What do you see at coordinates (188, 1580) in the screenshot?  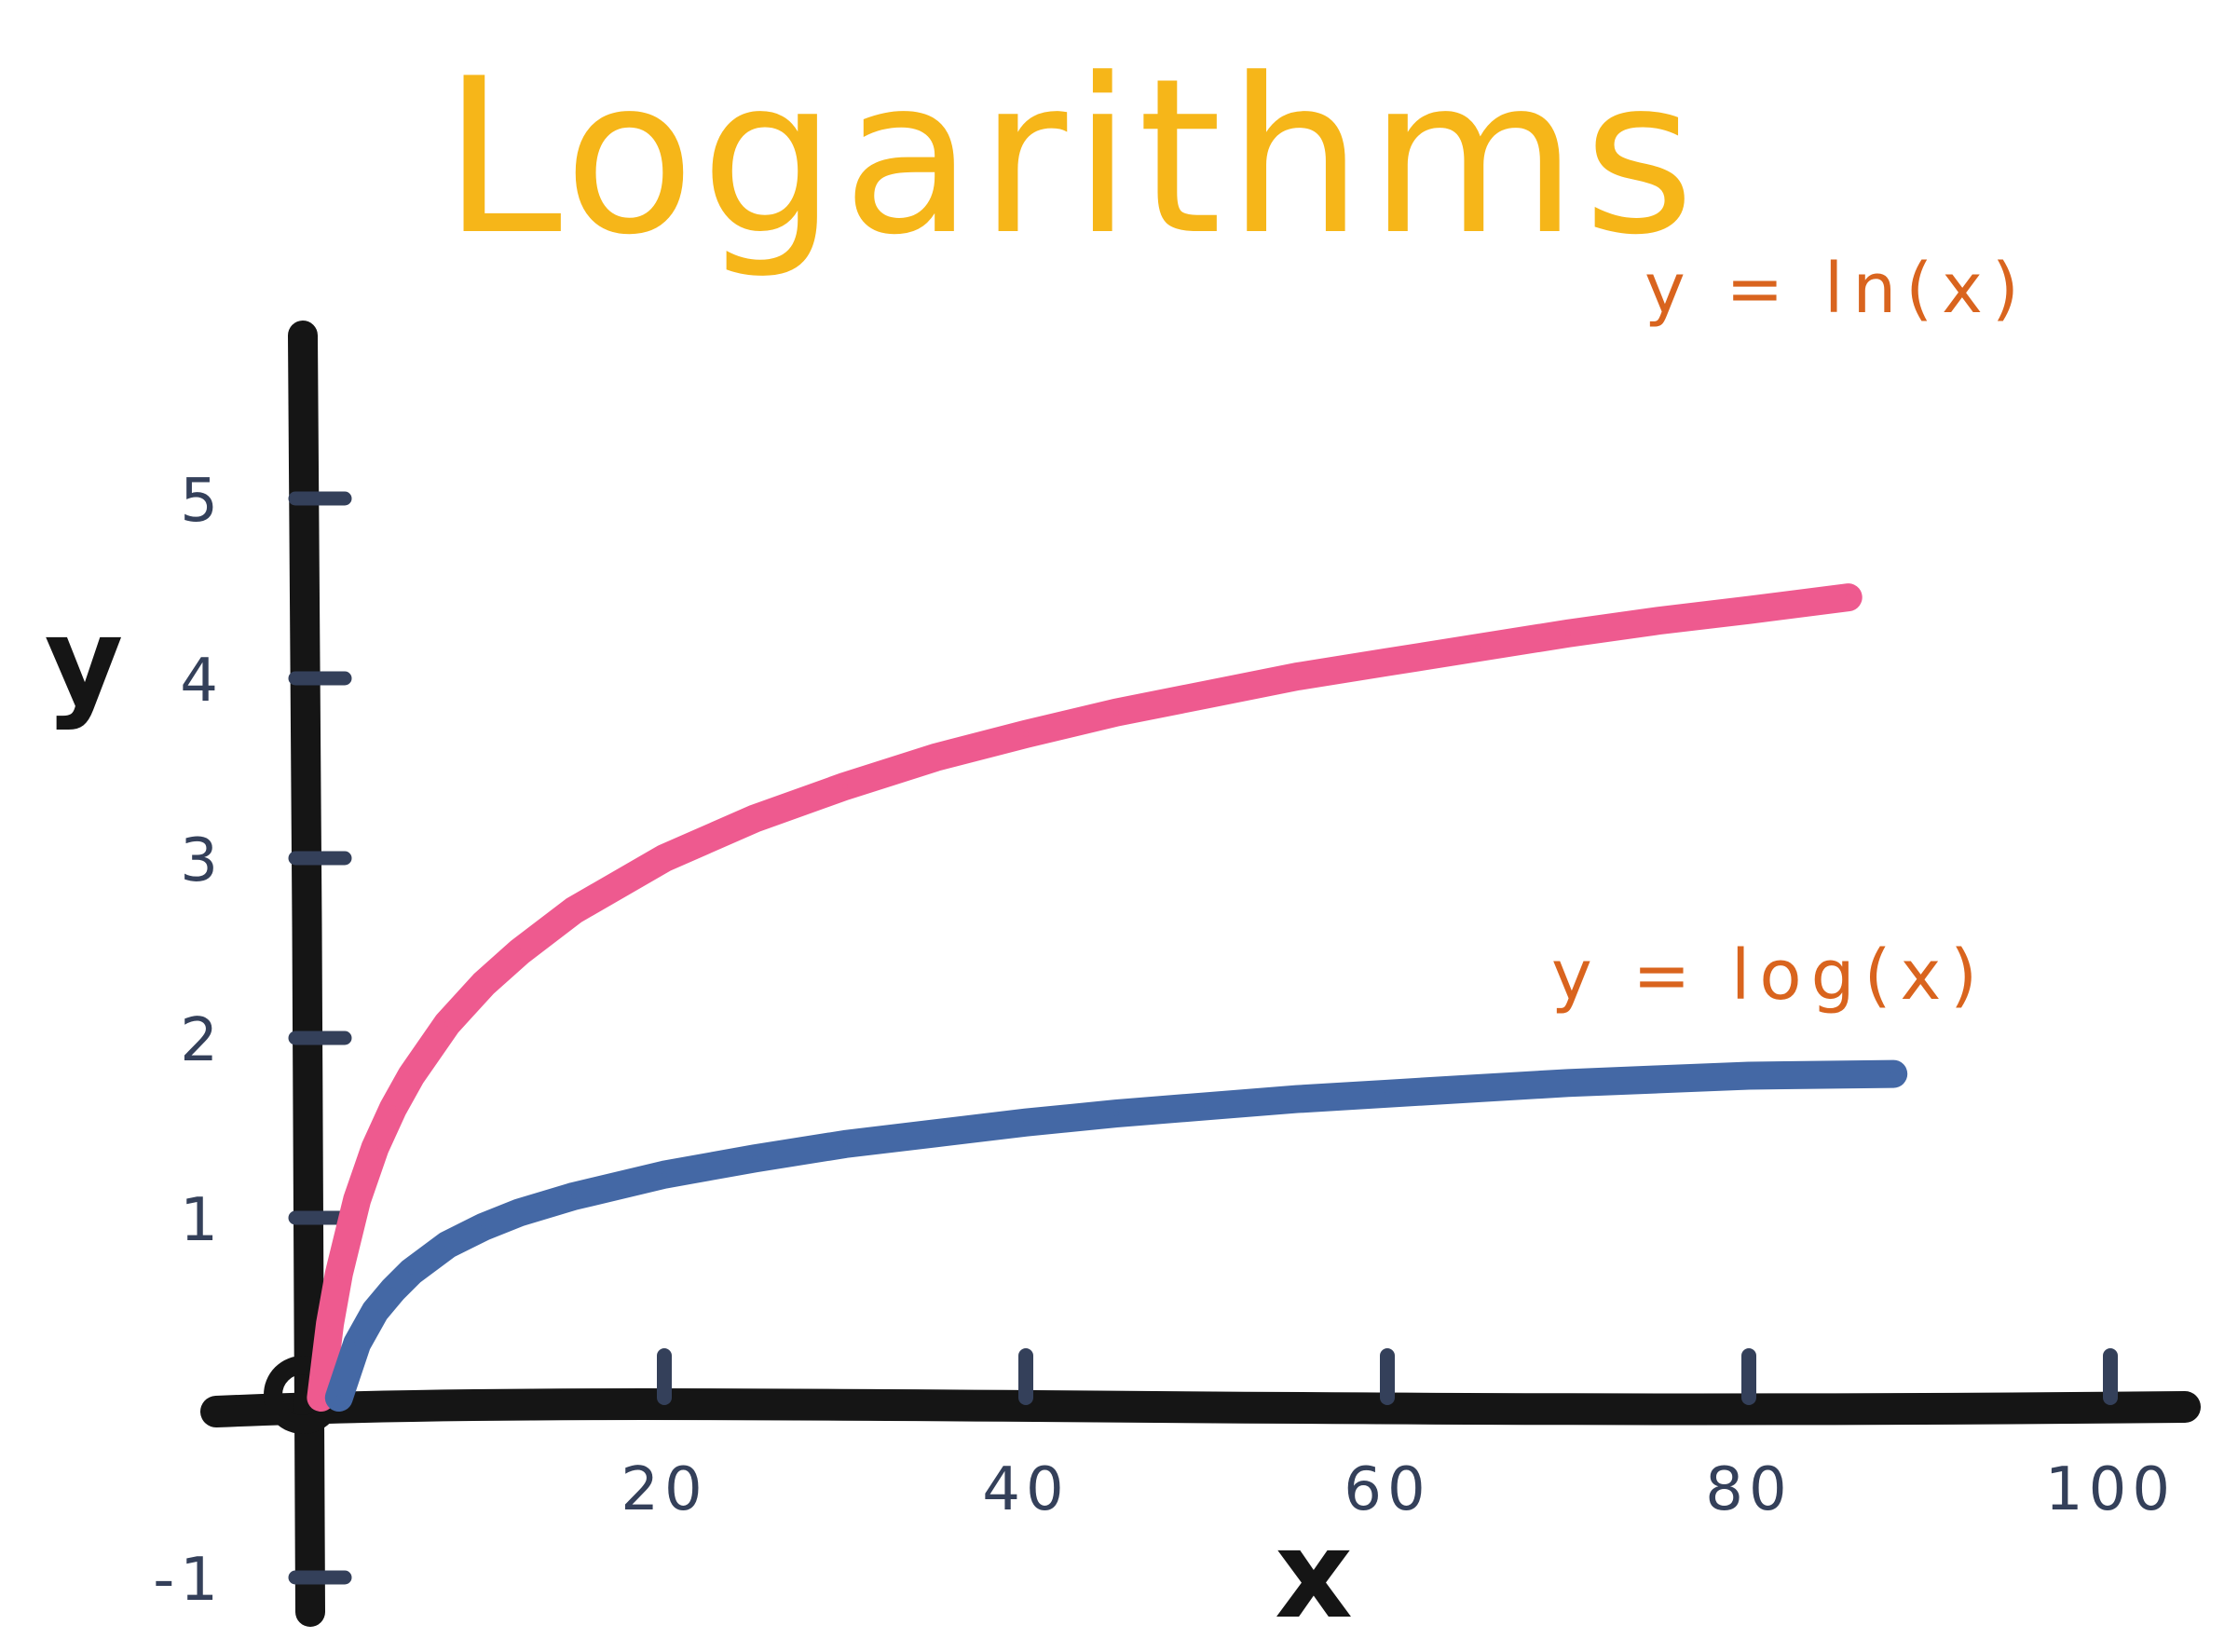 I see `y-tick-label: -1` at bounding box center [188, 1580].